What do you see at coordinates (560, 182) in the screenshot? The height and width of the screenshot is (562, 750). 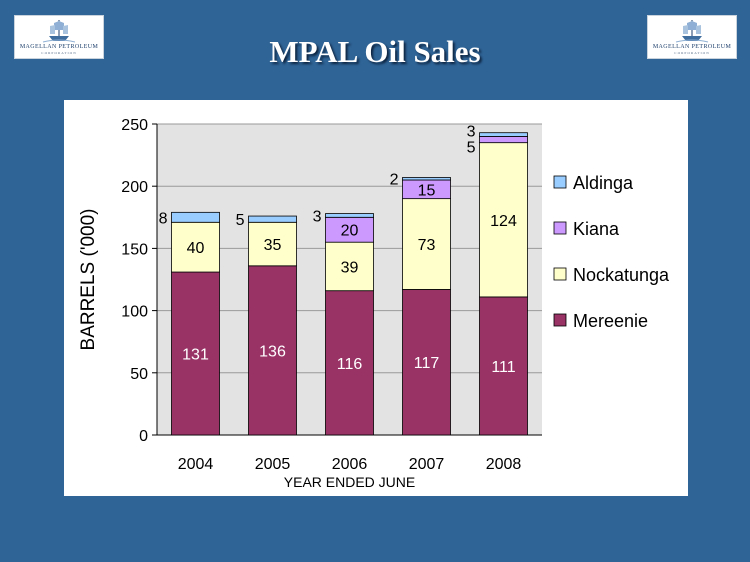 I see `legend-swatch-aldinga` at bounding box center [560, 182].